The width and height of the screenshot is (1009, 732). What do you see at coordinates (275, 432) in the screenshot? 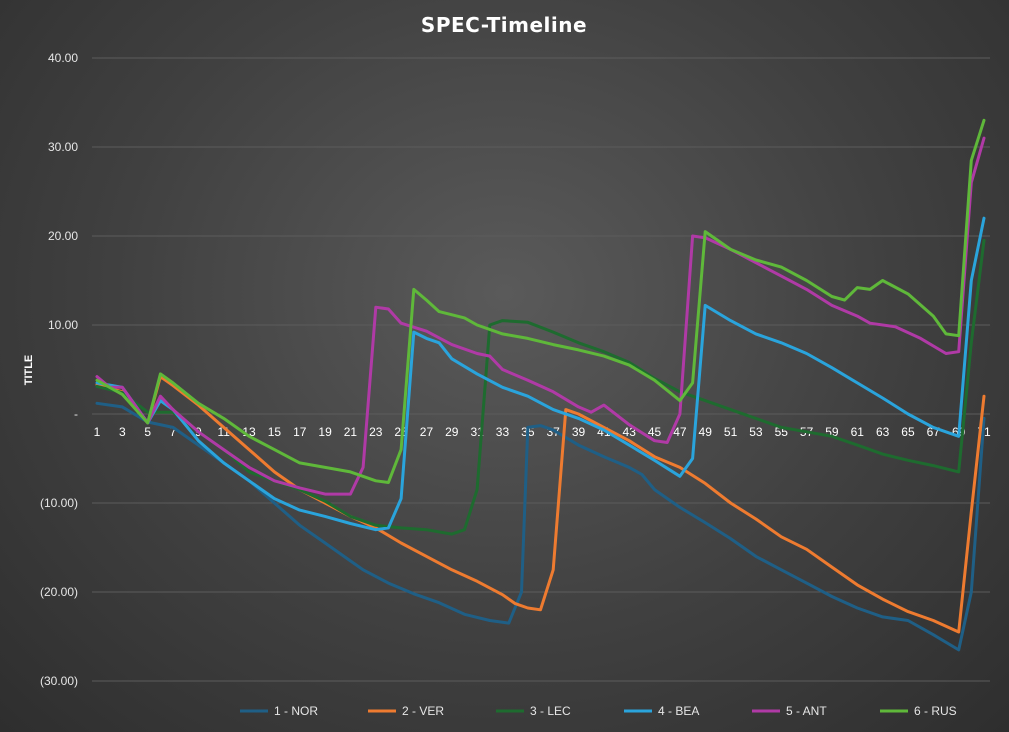
I see `x-tick-label: 15` at bounding box center [275, 432].